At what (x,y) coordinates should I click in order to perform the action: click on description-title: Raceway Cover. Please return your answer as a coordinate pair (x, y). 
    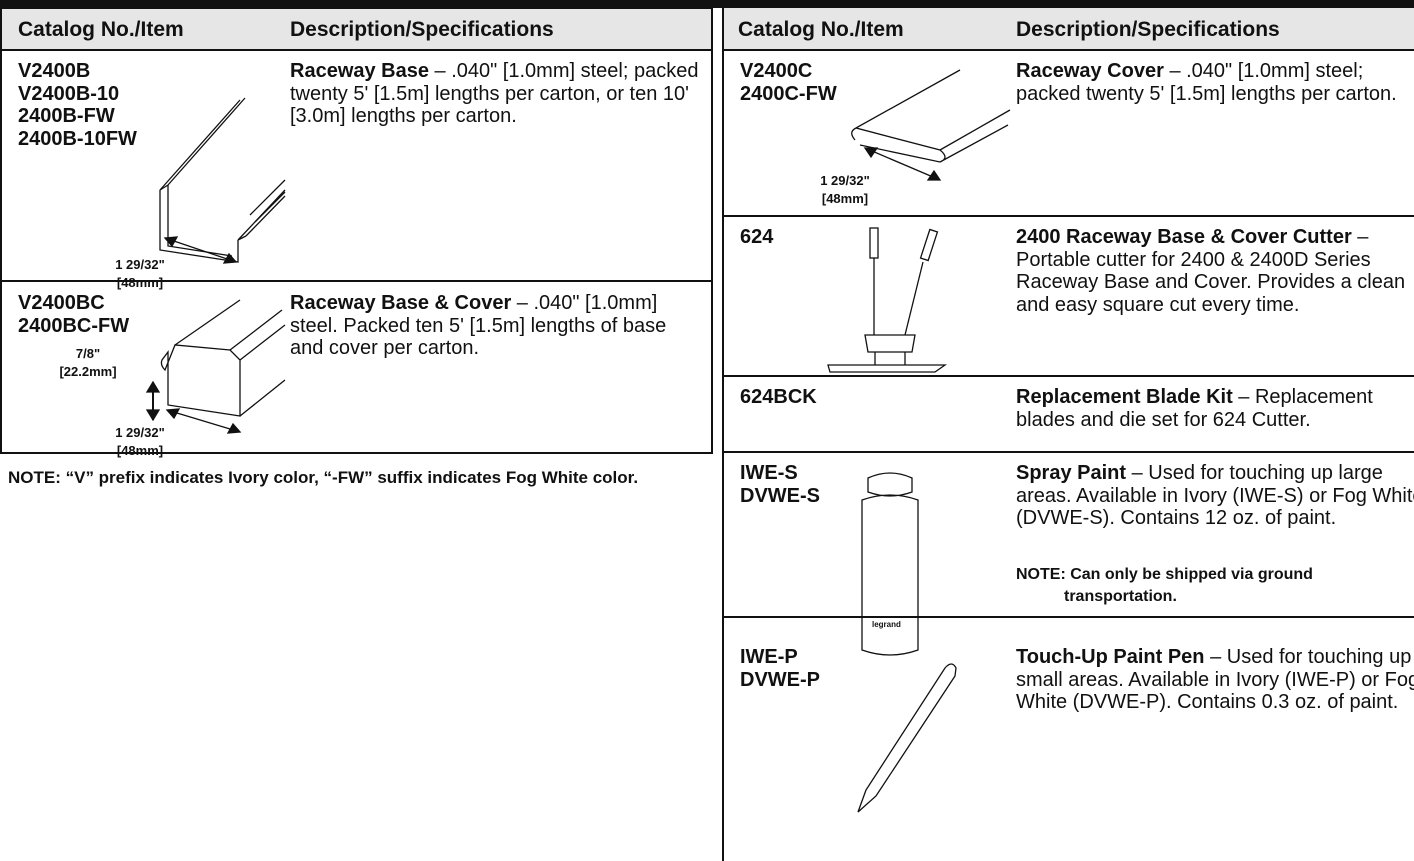
    Looking at the image, I should click on (1090, 71).